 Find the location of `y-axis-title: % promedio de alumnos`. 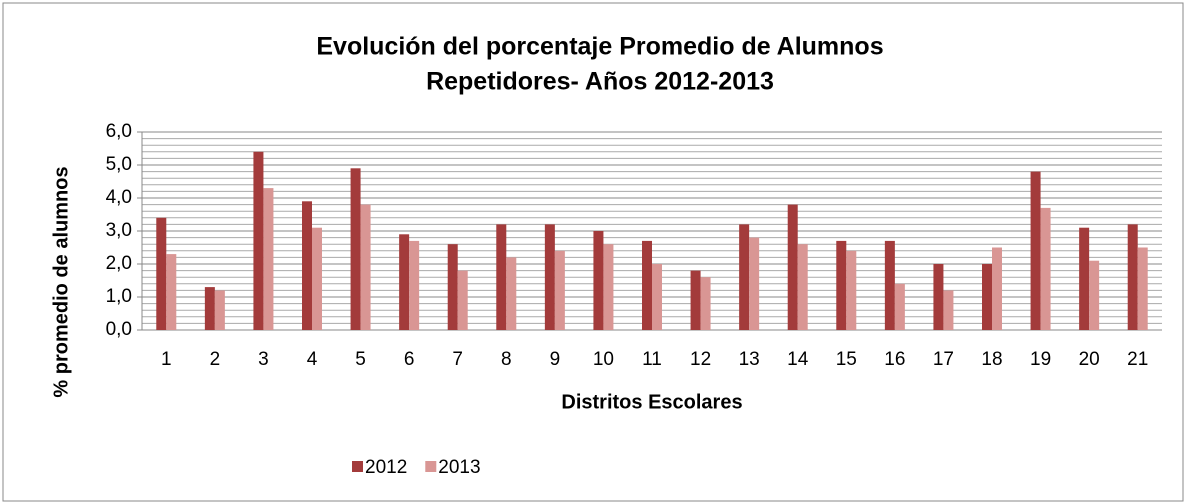

y-axis-title: % promedio de alumnos is located at coordinates (61, 281).